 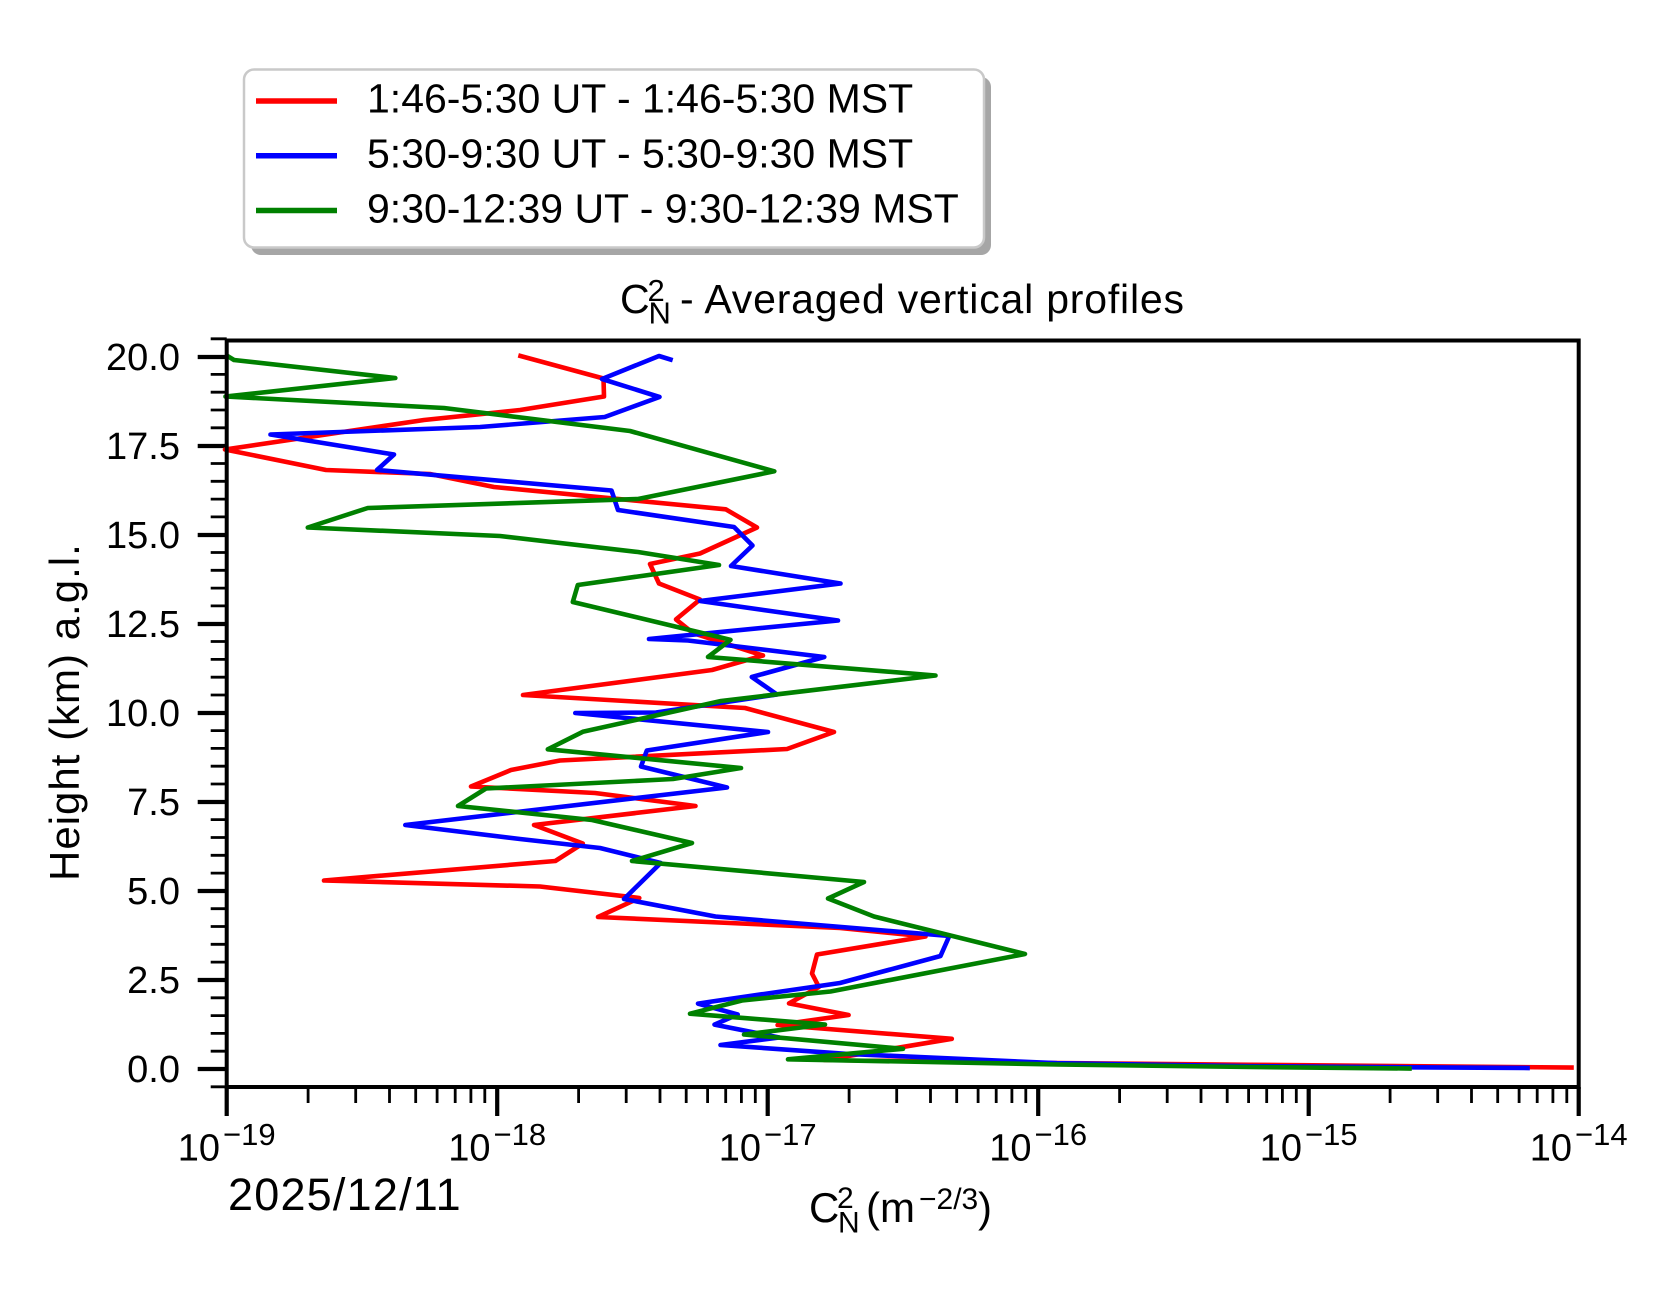 What do you see at coordinates (153, 1070) in the screenshot?
I see `svg-text: 0.0` at bounding box center [153, 1070].